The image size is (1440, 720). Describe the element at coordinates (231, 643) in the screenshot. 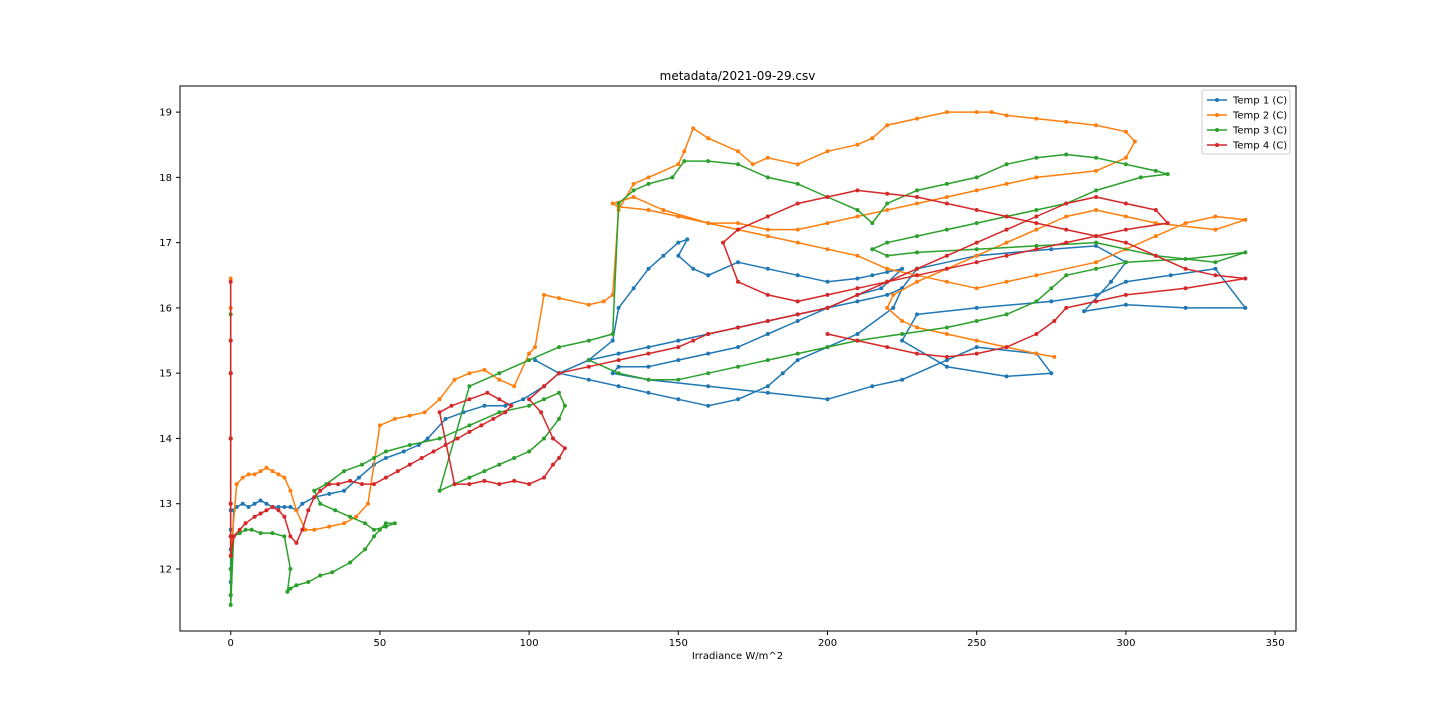

I see `x-tick-label: 0` at that location.